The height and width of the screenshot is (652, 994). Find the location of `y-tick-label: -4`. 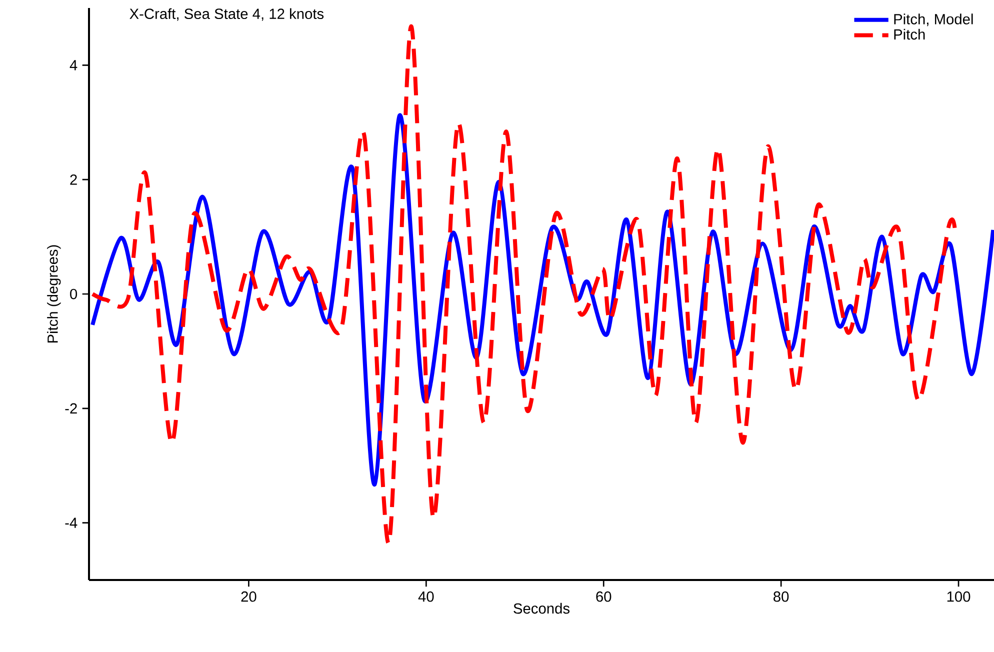

y-tick-label: -4 is located at coordinates (71, 523).